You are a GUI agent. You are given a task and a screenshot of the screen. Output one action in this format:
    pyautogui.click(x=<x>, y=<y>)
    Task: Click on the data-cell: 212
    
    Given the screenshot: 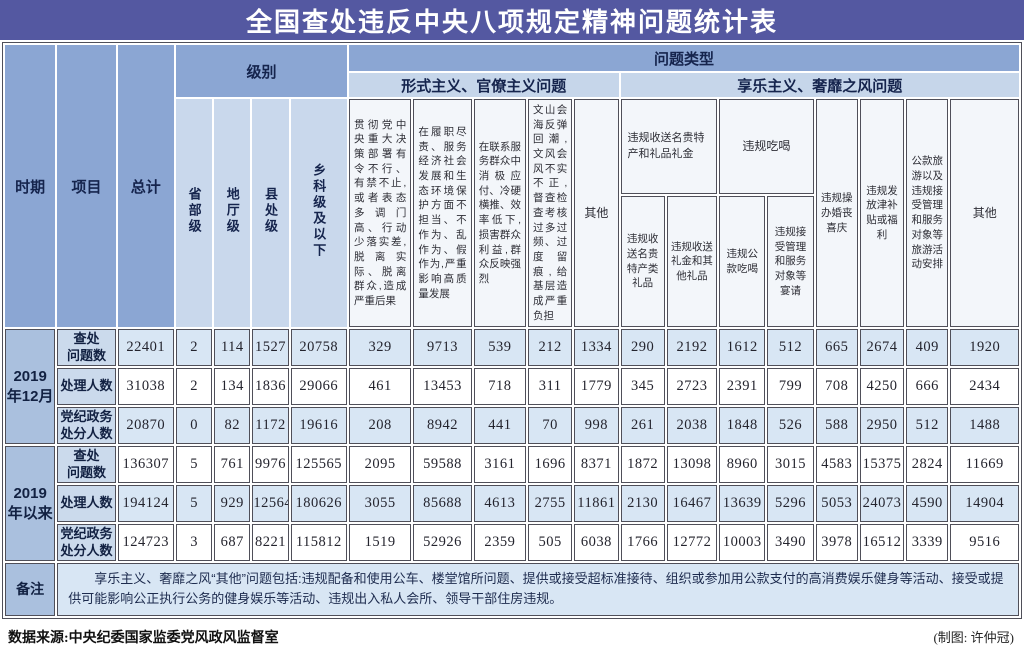 What is the action you would take?
    pyautogui.click(x=550, y=348)
    